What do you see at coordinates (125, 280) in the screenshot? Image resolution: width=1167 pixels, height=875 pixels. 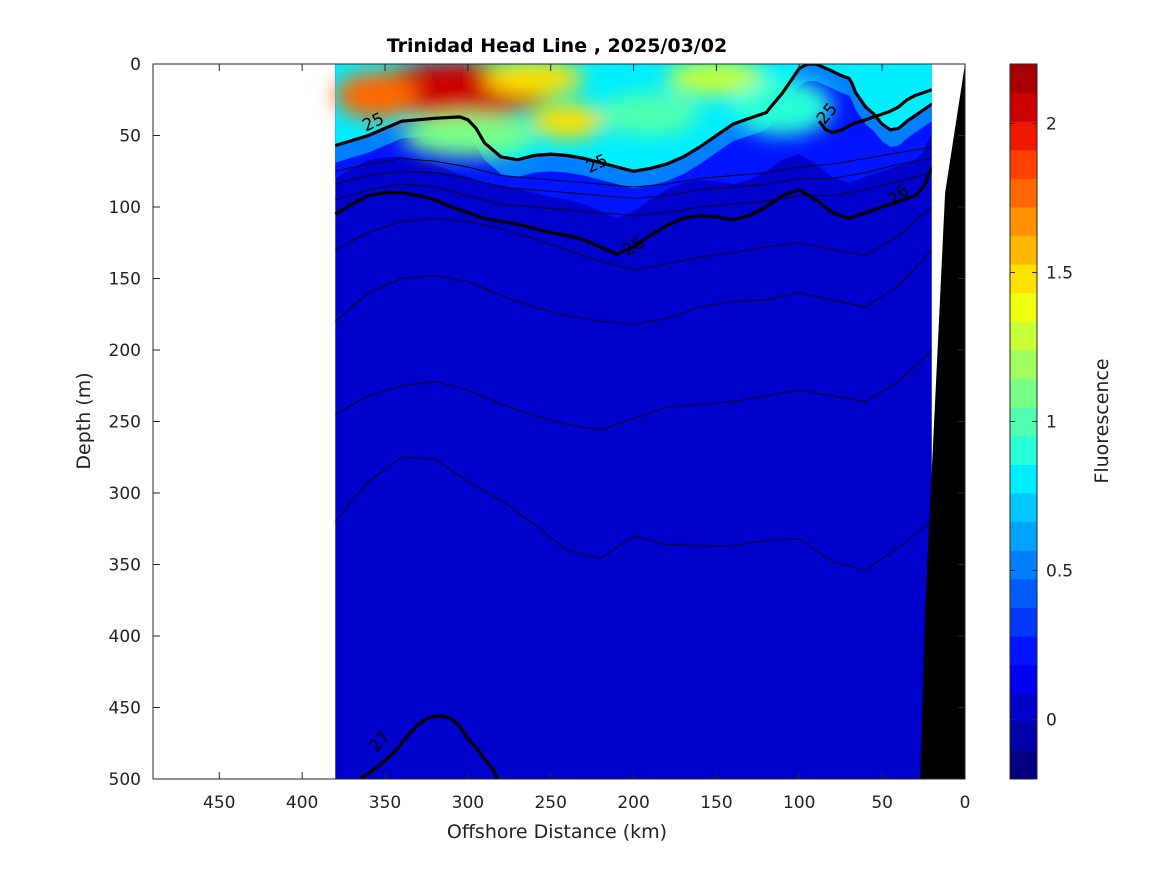 I see `y-tick-label: 150` at bounding box center [125, 280].